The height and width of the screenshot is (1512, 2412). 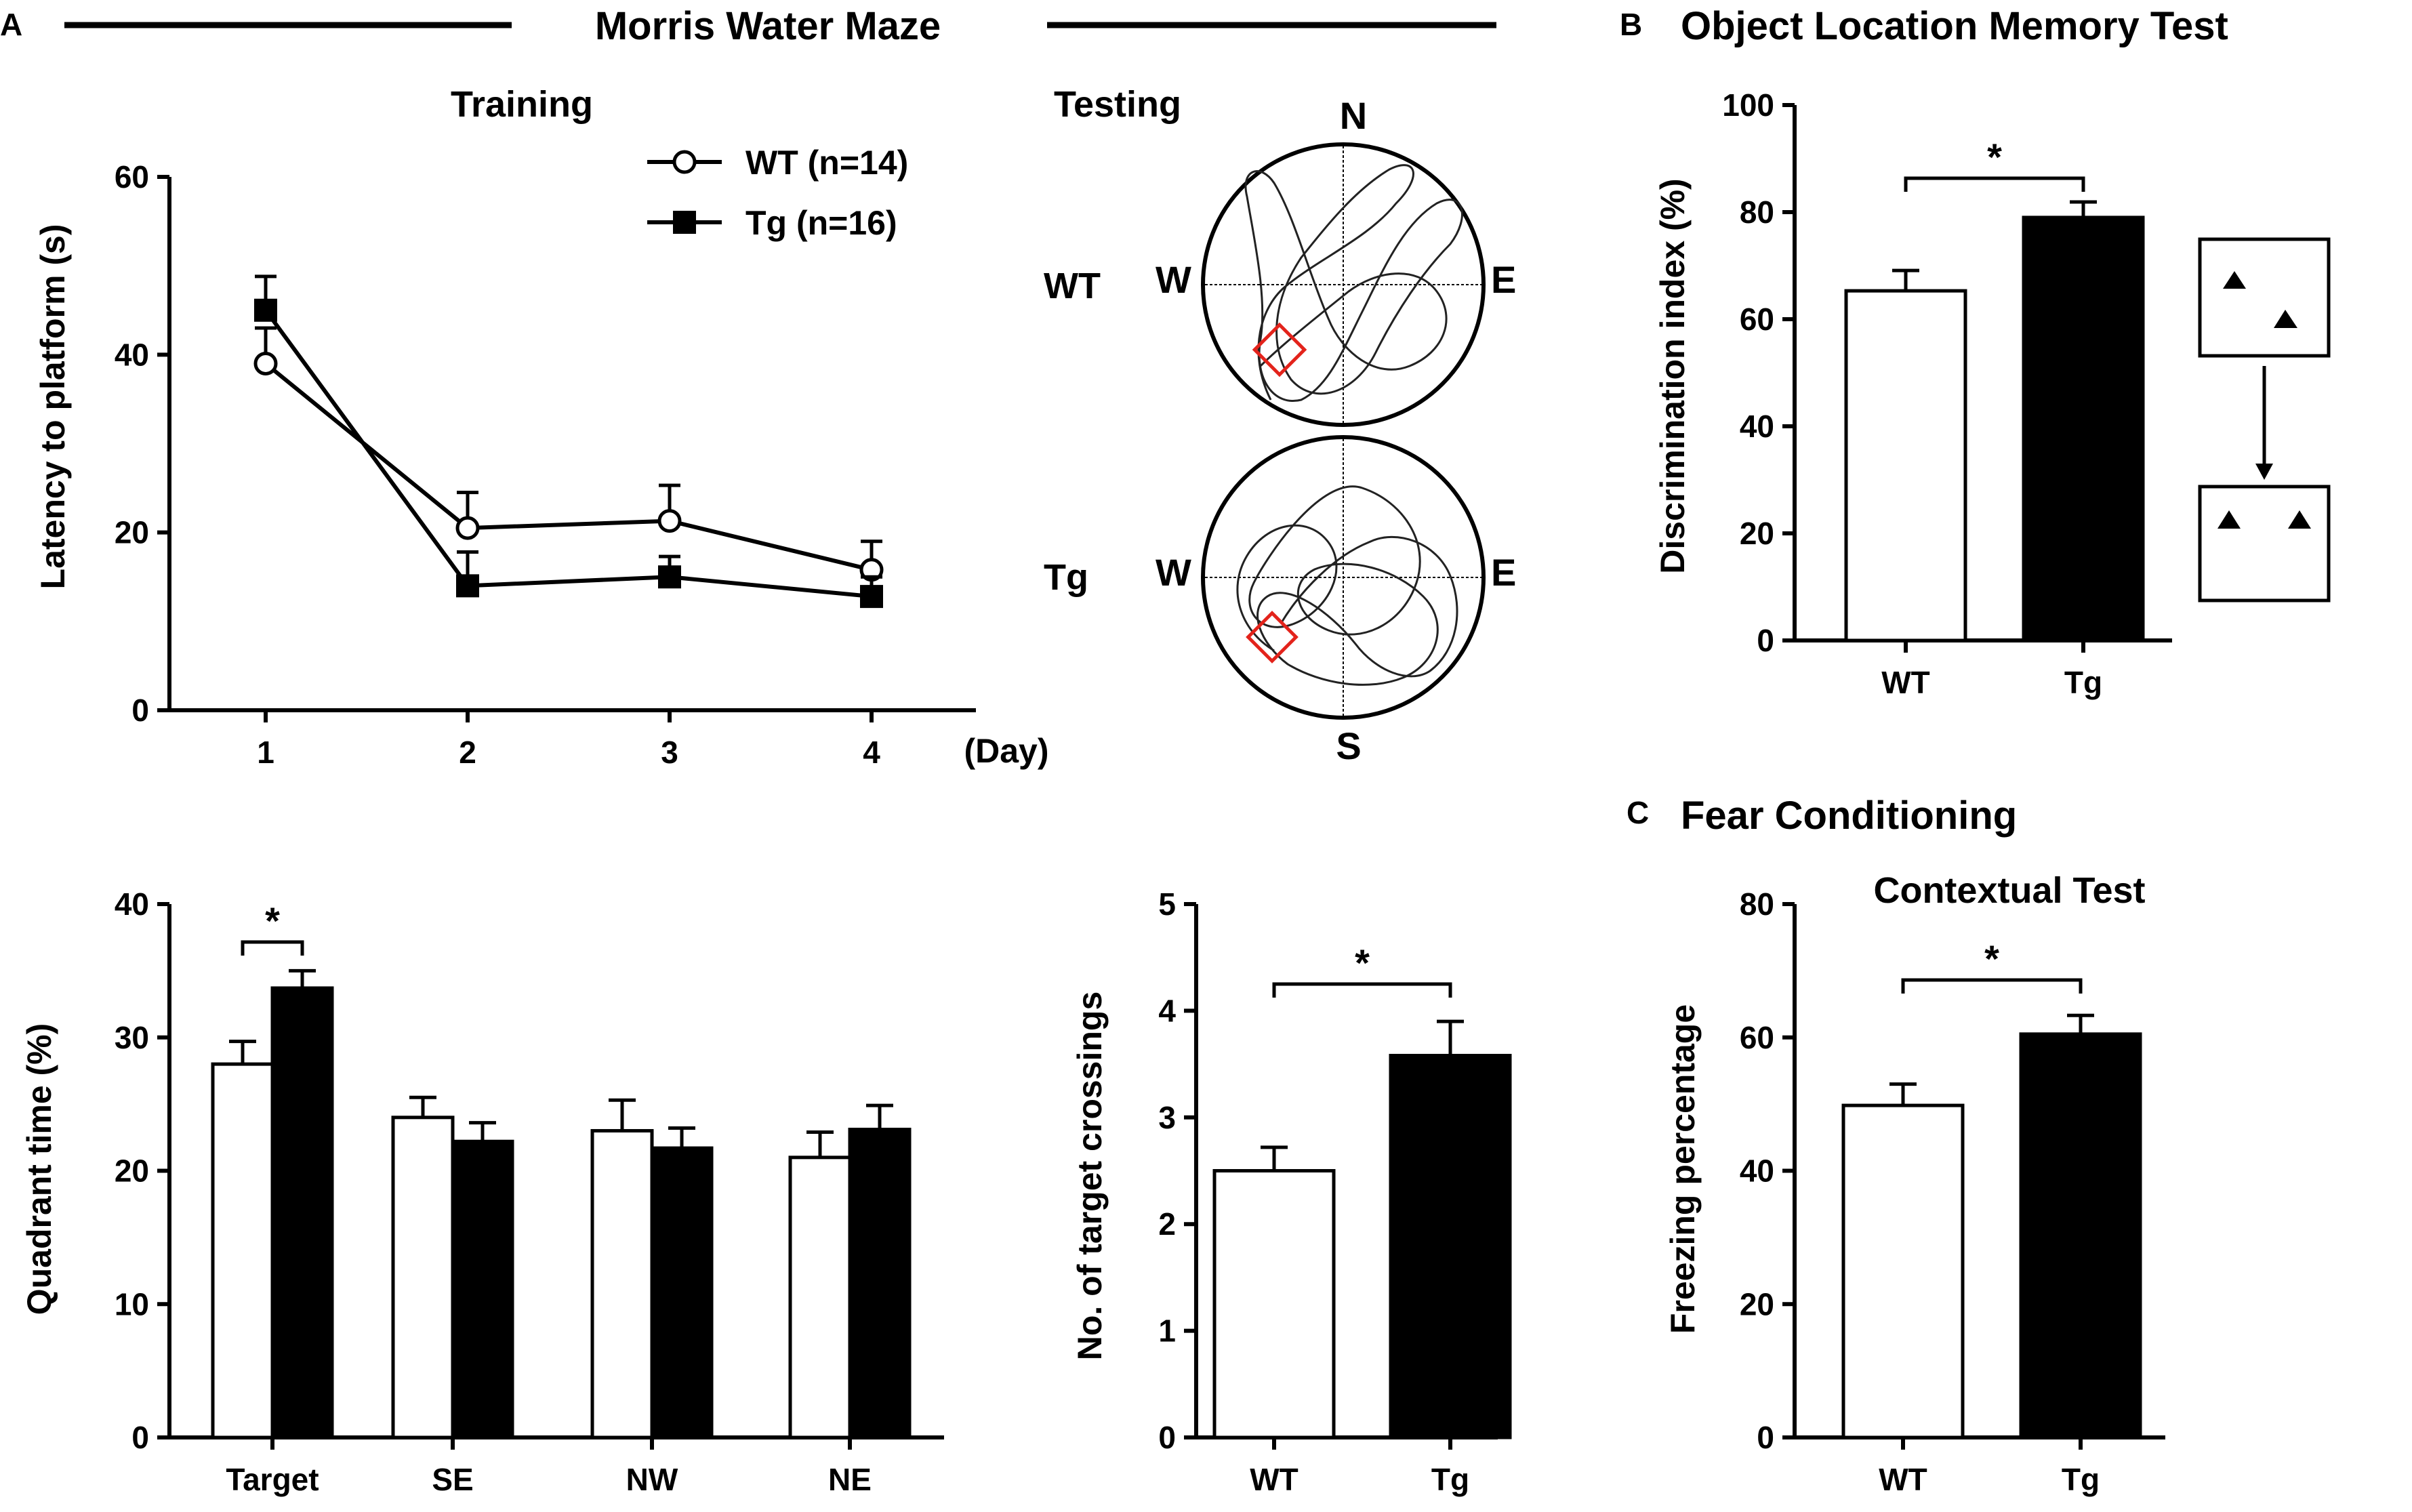 What do you see at coordinates (1167, 904) in the screenshot?
I see `crossings-y-tick-label: 5` at bounding box center [1167, 904].